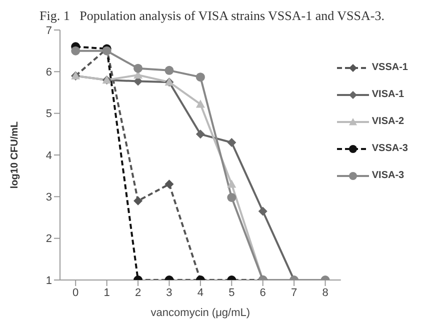 This screenshot has width=424, height=330. Describe the element at coordinates (390, 148) in the screenshot. I see `legend-label: VSSA-3` at that location.